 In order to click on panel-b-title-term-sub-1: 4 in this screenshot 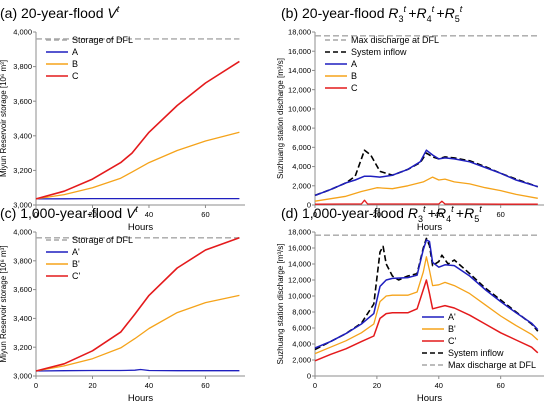, I will do `click(429, 19)`.